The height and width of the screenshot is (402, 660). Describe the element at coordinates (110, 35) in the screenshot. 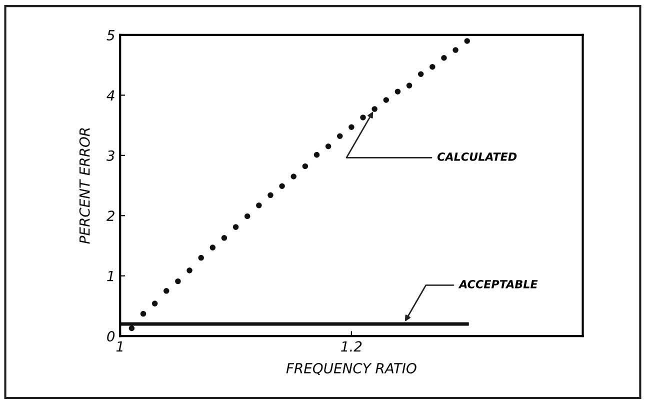

I see `y-tick-label: 5` at that location.